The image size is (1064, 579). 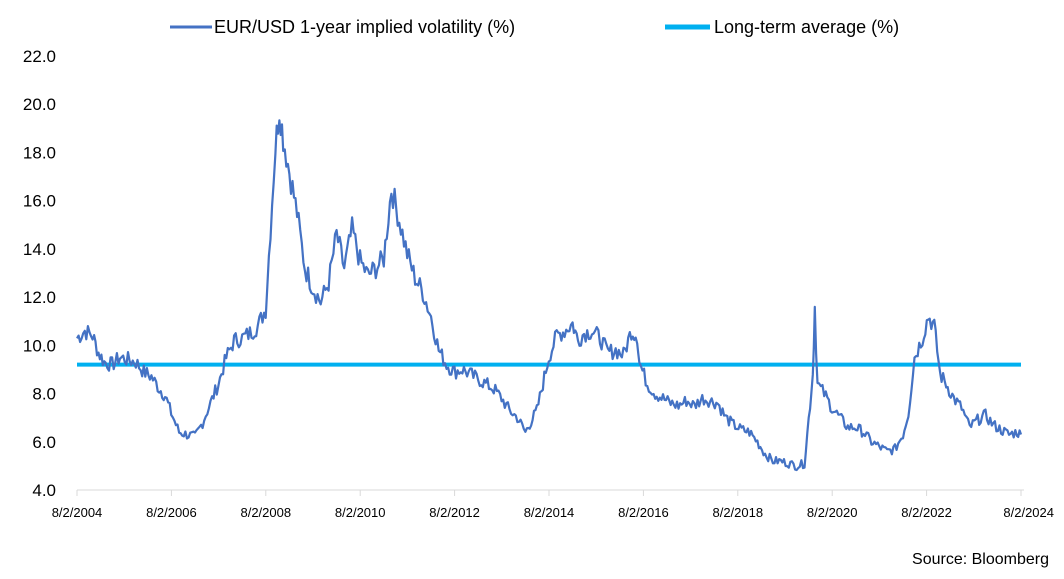 What do you see at coordinates (926, 512) in the screenshot?
I see `x-tick-label: 8/2/2022` at bounding box center [926, 512].